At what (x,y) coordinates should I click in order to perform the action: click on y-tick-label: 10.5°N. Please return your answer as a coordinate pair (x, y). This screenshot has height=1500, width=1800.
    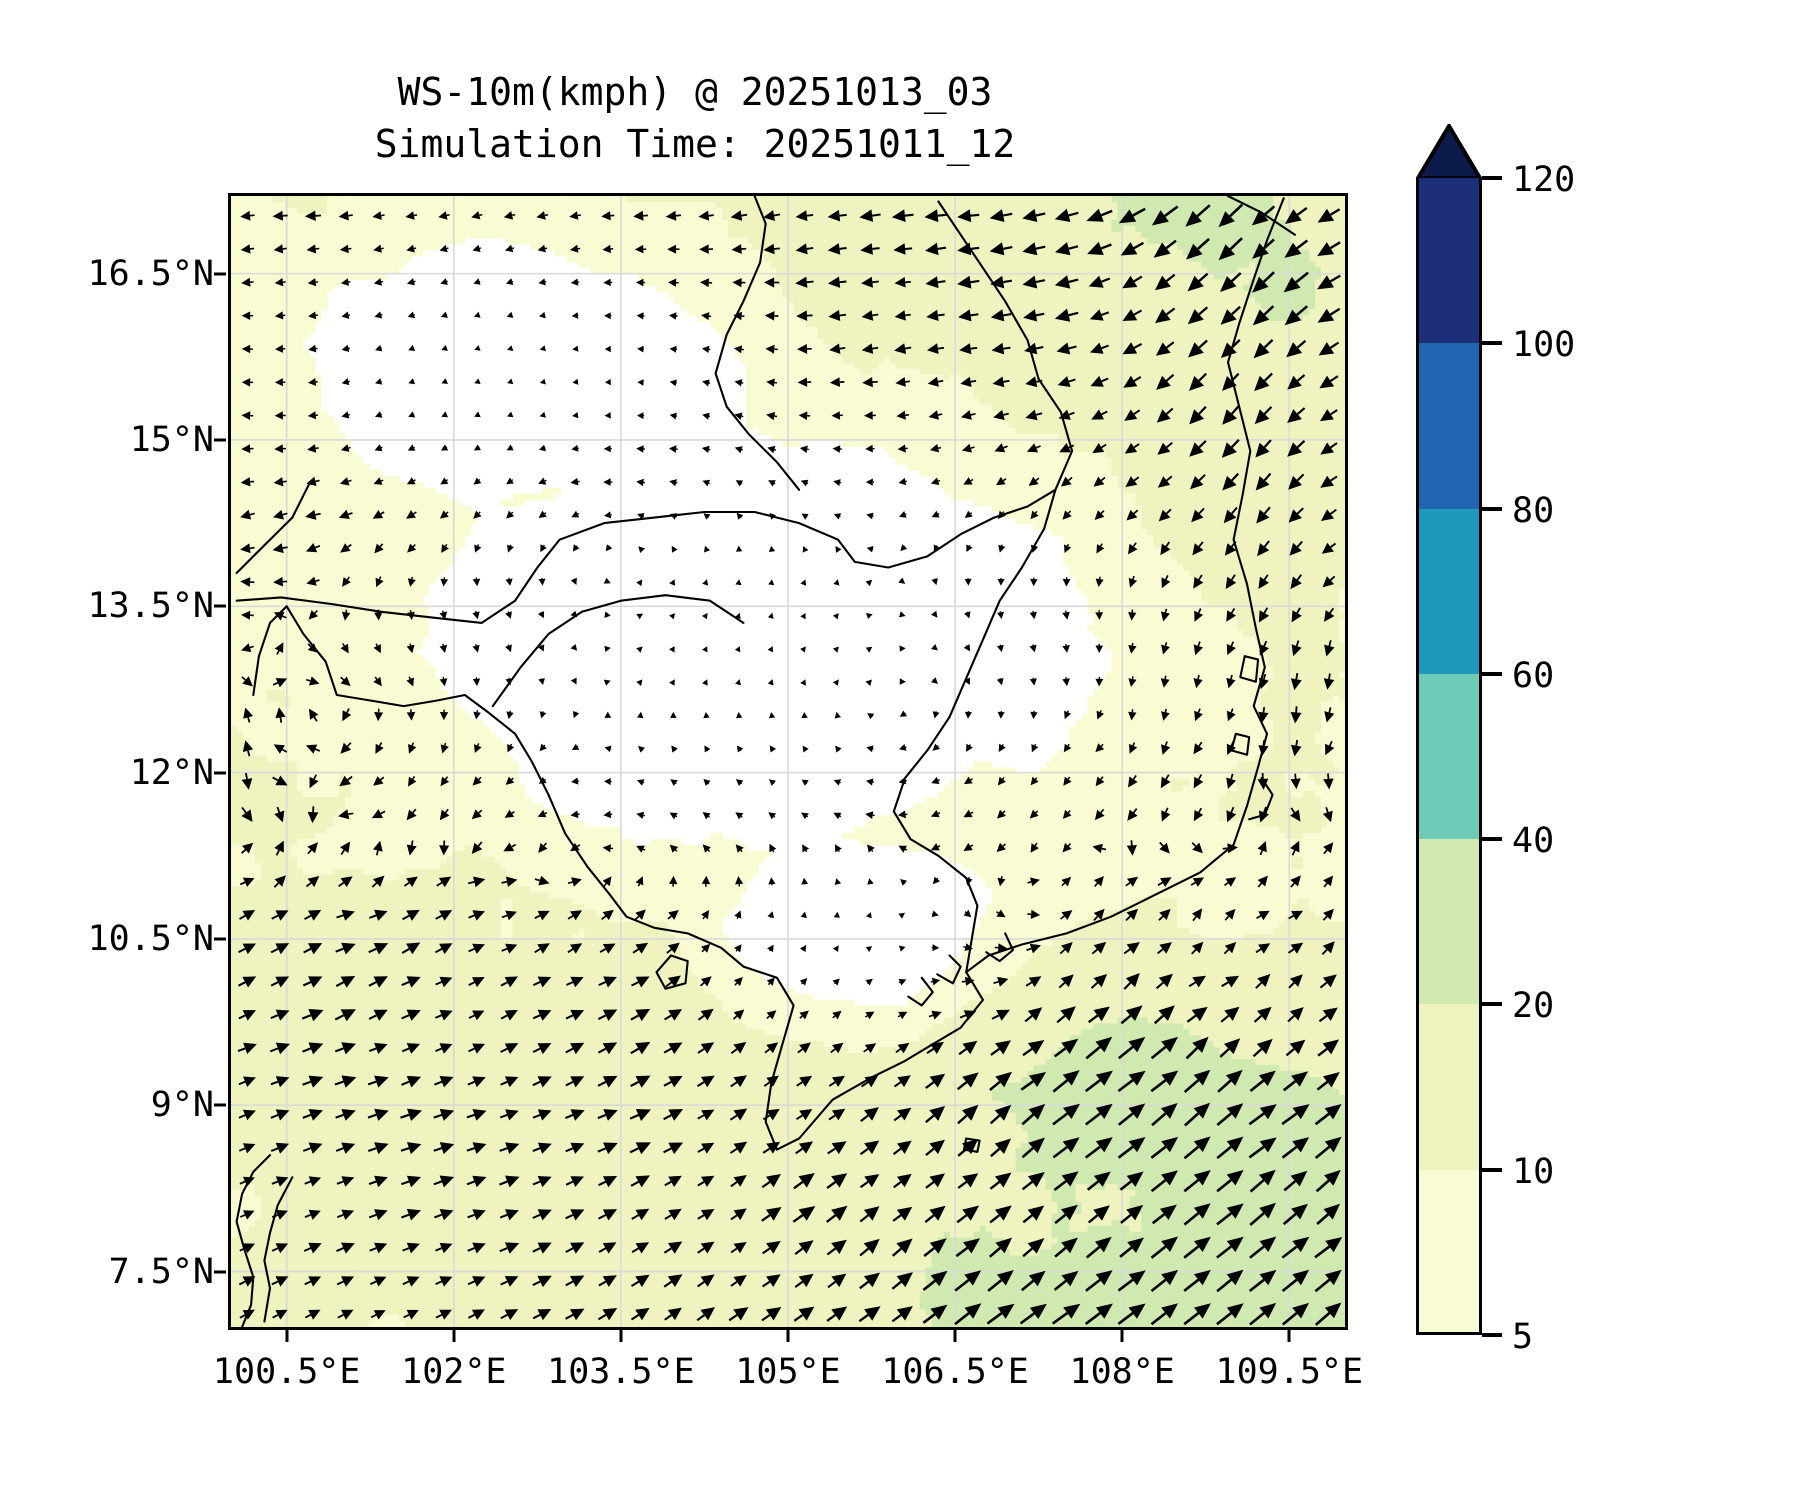
    Looking at the image, I should click on (151, 939).